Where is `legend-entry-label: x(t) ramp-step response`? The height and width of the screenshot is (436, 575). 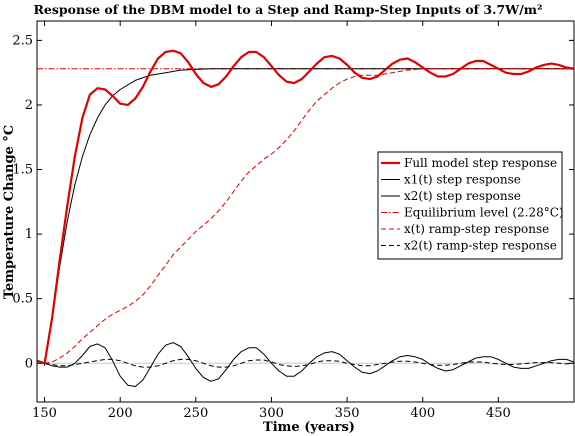 legend-entry-label: x(t) ramp-step response is located at coordinates (476, 229).